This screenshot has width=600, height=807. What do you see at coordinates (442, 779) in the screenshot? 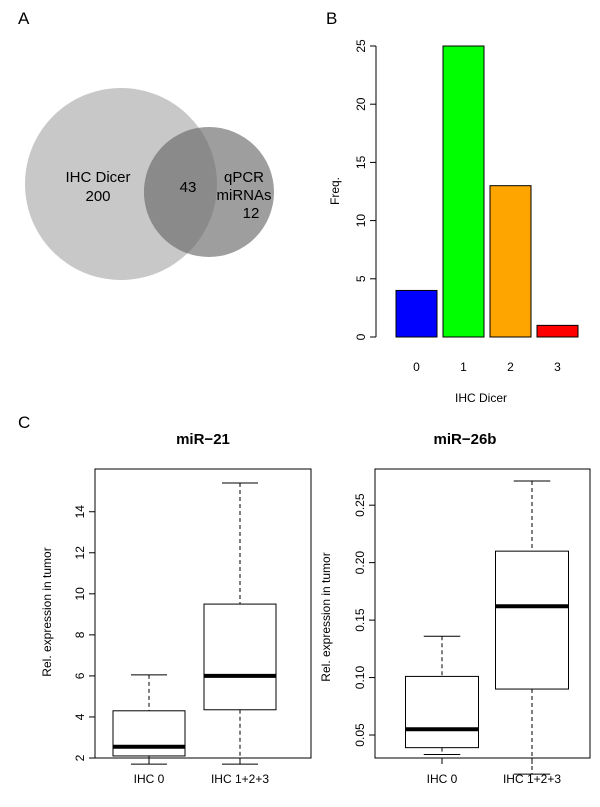
I see `mir26b-x-tick-label: IHC 0` at bounding box center [442, 779].